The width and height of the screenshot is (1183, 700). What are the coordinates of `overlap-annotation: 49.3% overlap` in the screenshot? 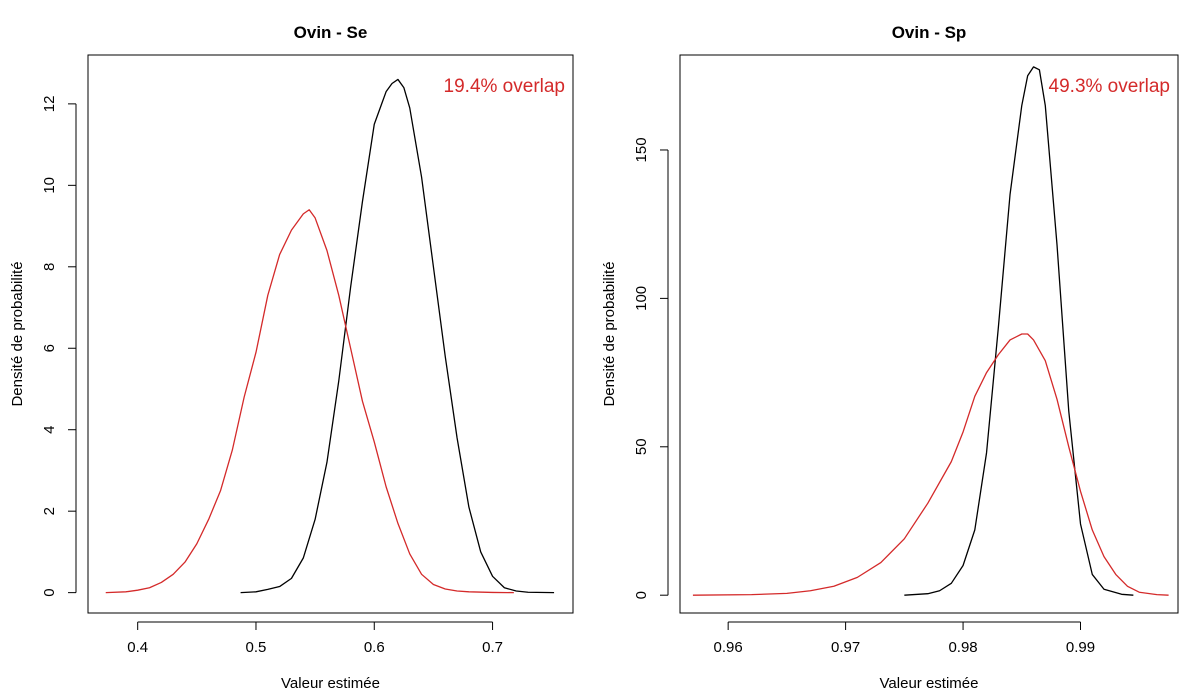 It's located at (1109, 86).